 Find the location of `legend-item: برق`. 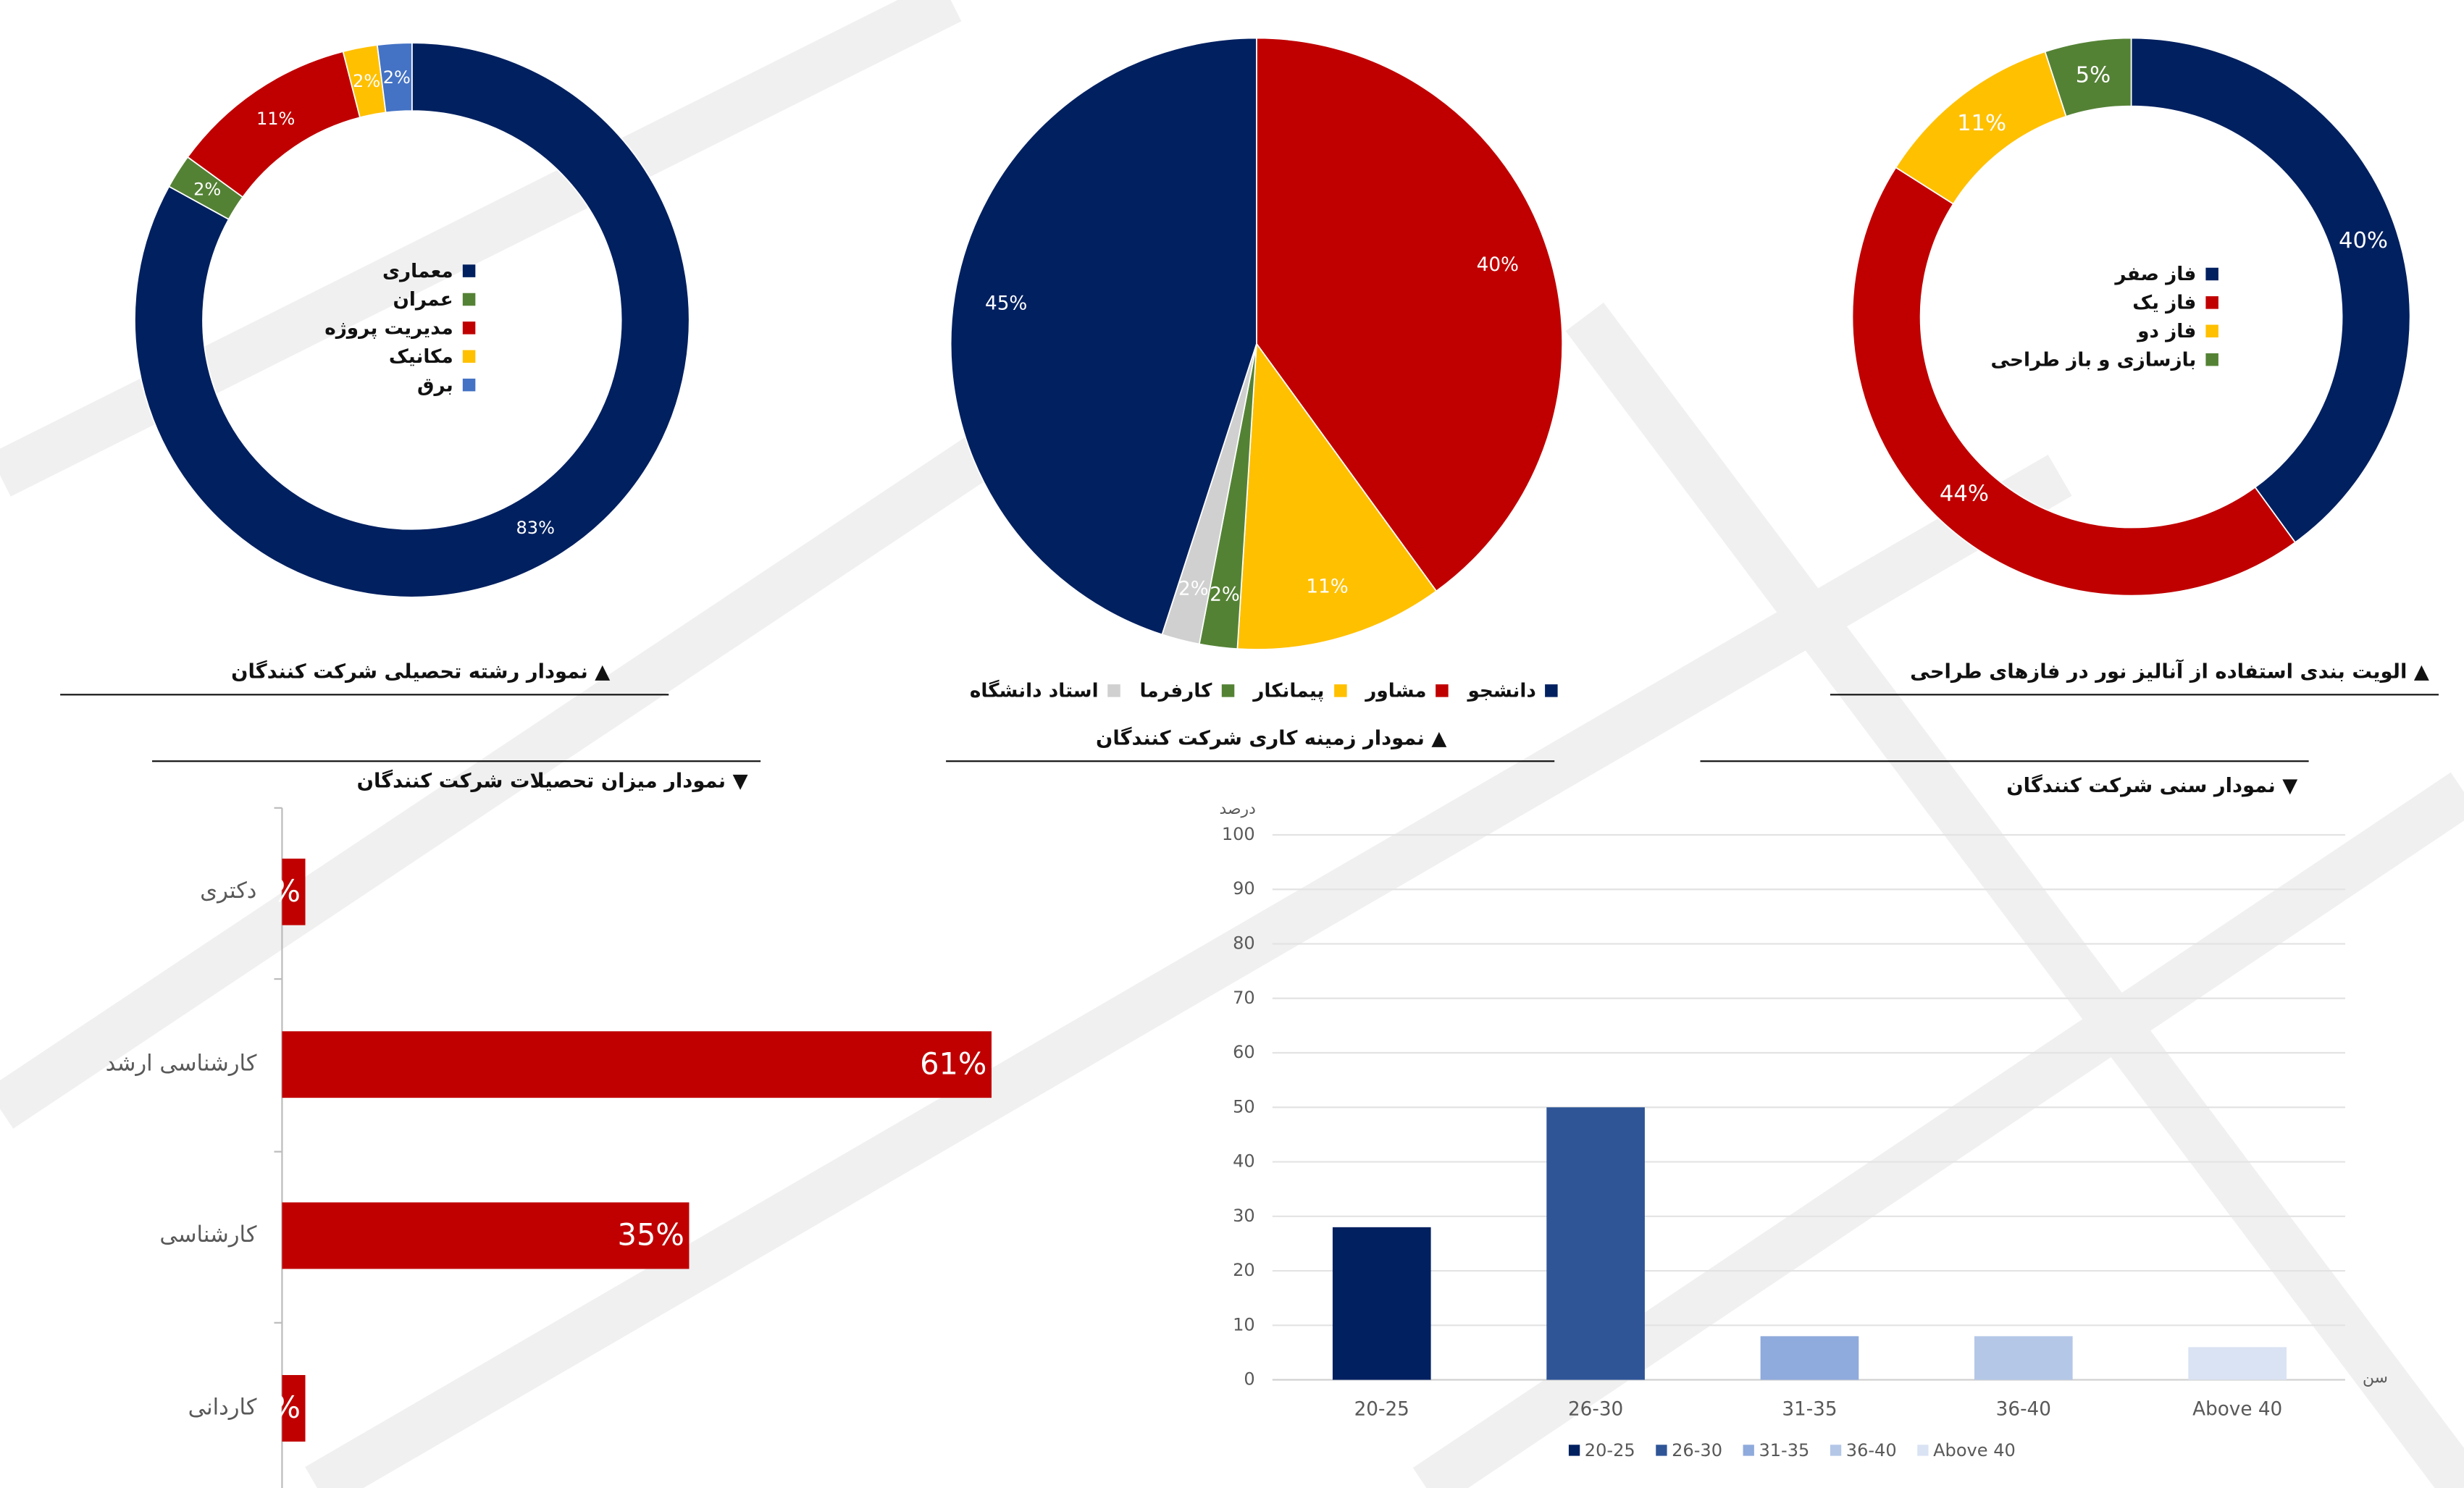

legend-item: برق is located at coordinates (388, 385).